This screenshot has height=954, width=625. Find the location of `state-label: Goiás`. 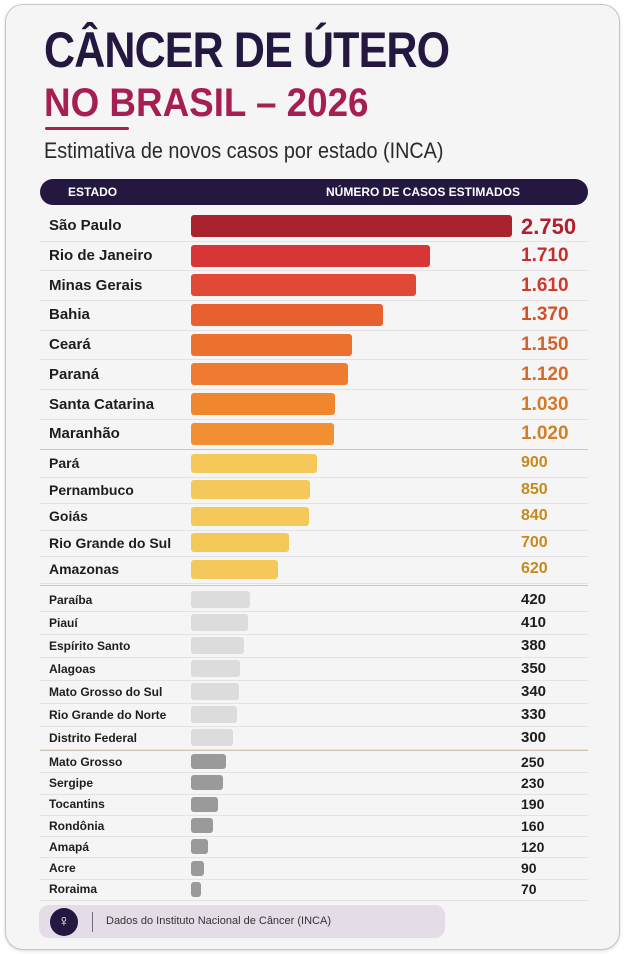

state-label: Goiás is located at coordinates (68, 516).